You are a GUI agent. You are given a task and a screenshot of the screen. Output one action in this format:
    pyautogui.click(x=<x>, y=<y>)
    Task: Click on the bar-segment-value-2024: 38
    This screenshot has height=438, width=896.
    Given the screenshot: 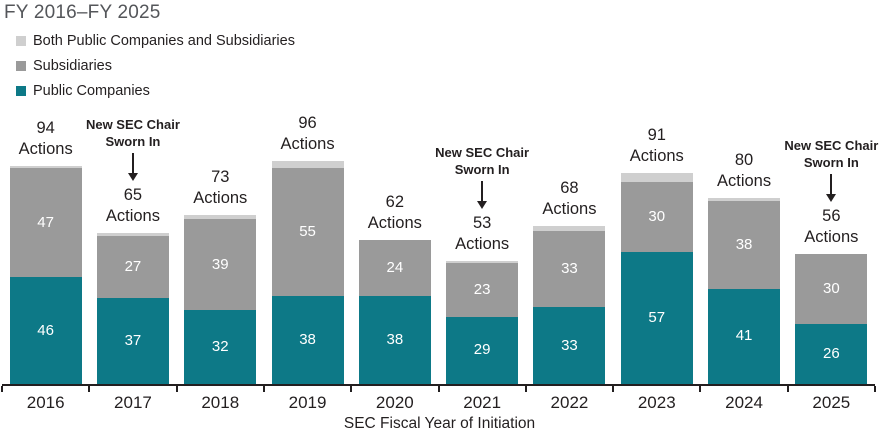 What is the action you would take?
    pyautogui.click(x=744, y=244)
    